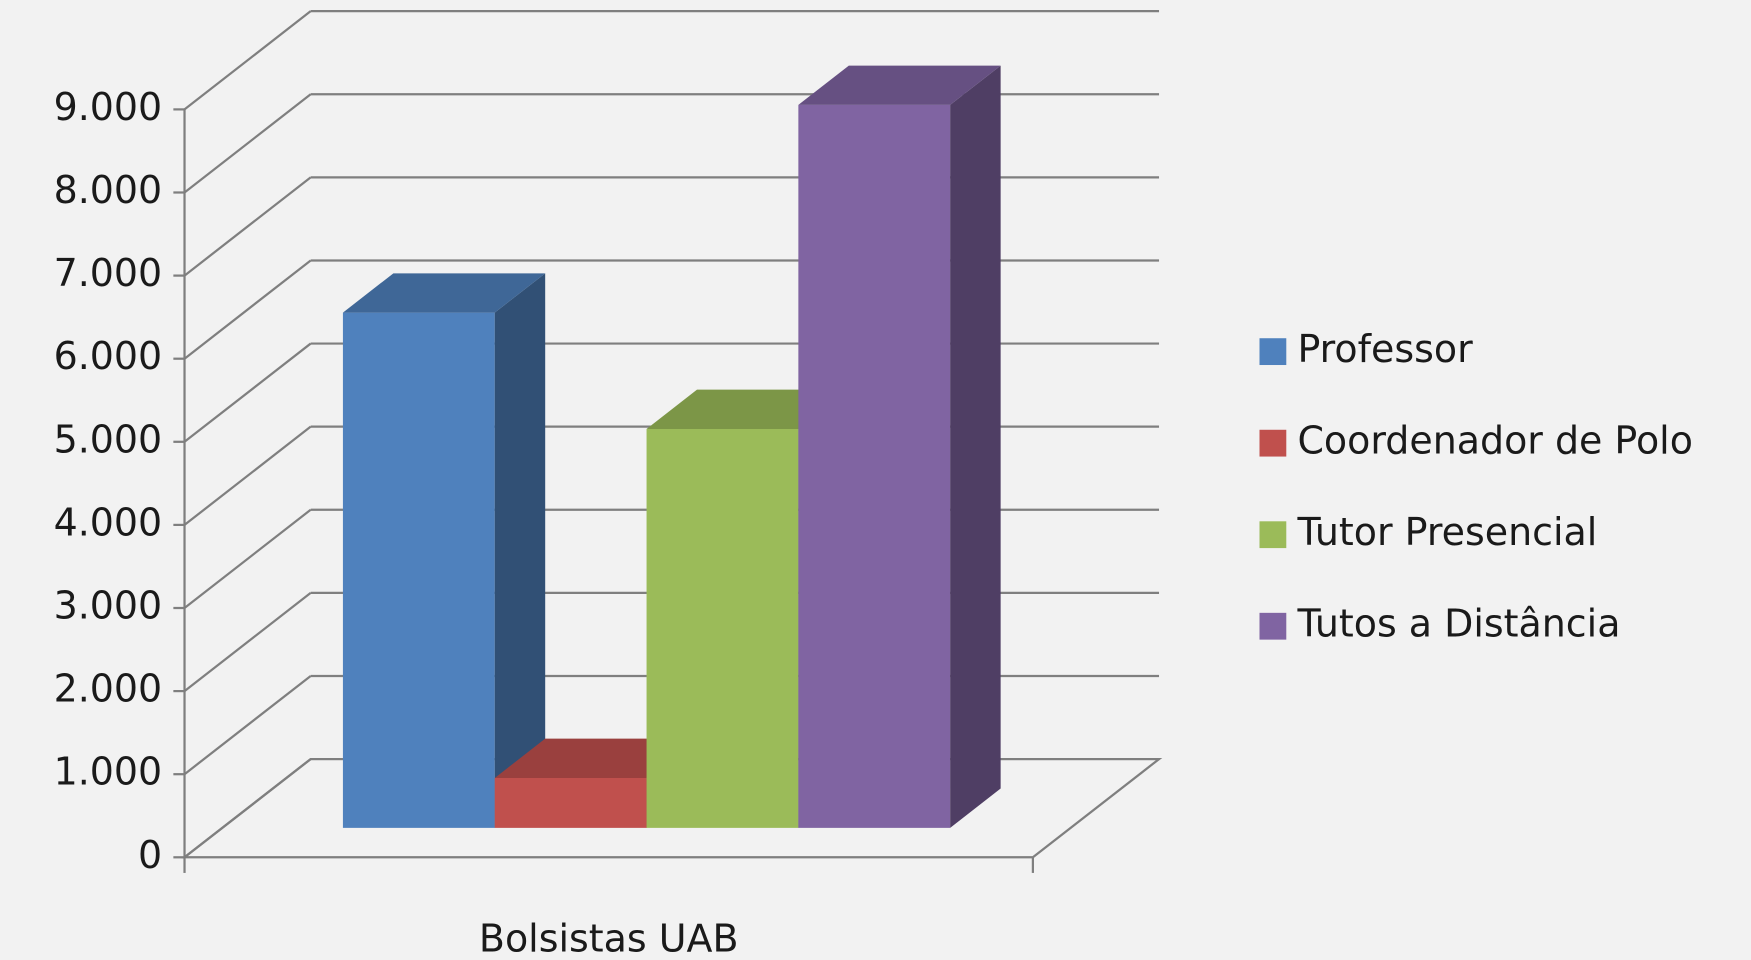 The width and height of the screenshot is (1751, 960). I want to click on y-tick-label: 1.000, so click(108, 772).